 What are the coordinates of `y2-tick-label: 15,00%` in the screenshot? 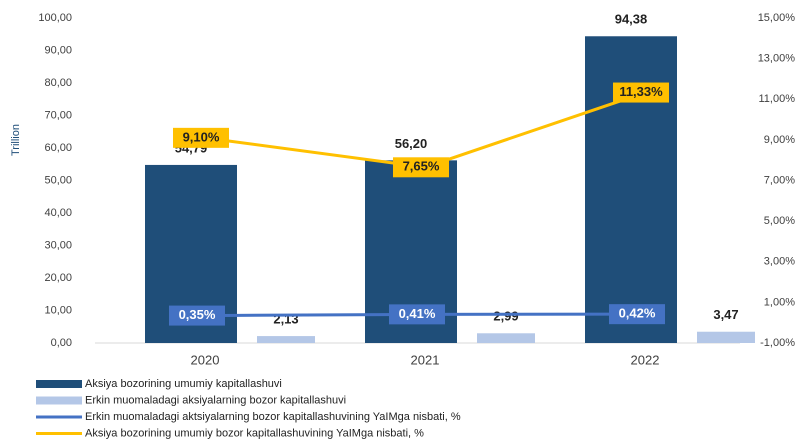 It's located at (777, 18).